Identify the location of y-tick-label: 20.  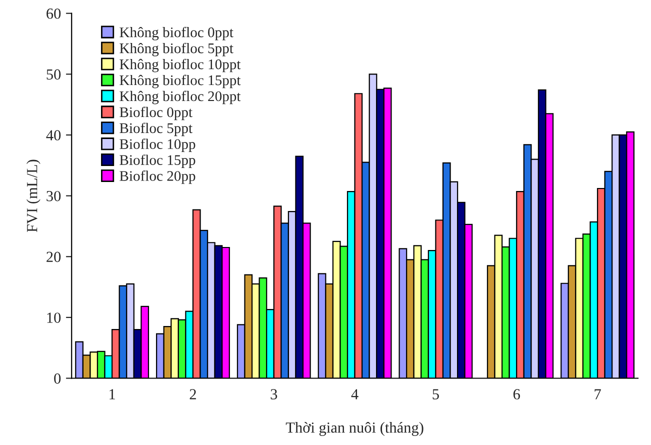
(53, 257).